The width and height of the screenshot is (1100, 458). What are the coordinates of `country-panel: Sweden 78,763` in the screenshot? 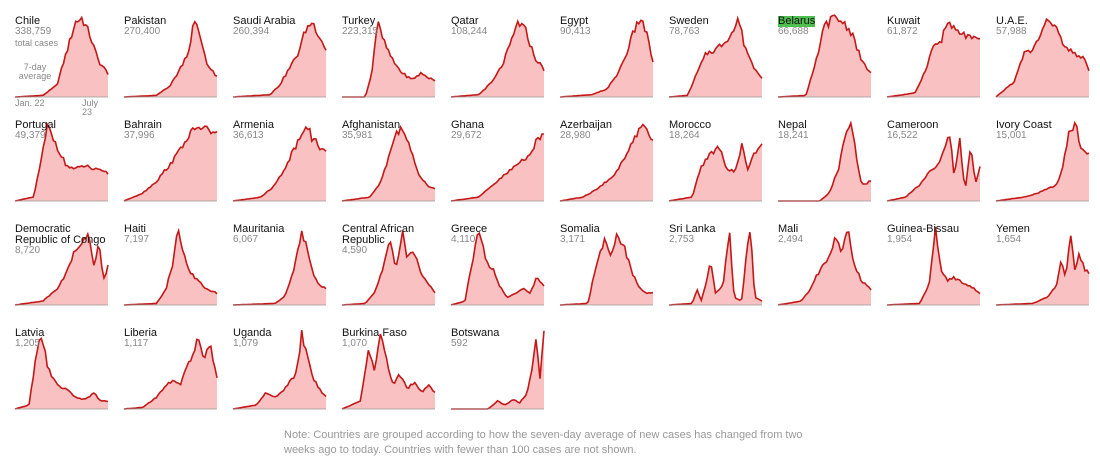 It's located at (708, 50).